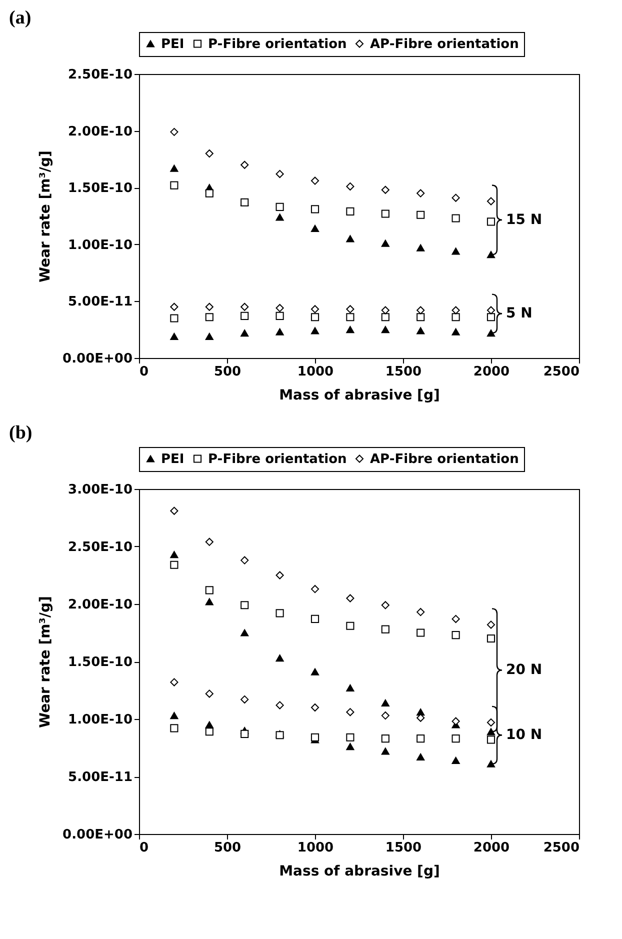 The width and height of the screenshot is (622, 939). Describe the element at coordinates (524, 734) in the screenshot. I see `annotation: 10 N` at that location.